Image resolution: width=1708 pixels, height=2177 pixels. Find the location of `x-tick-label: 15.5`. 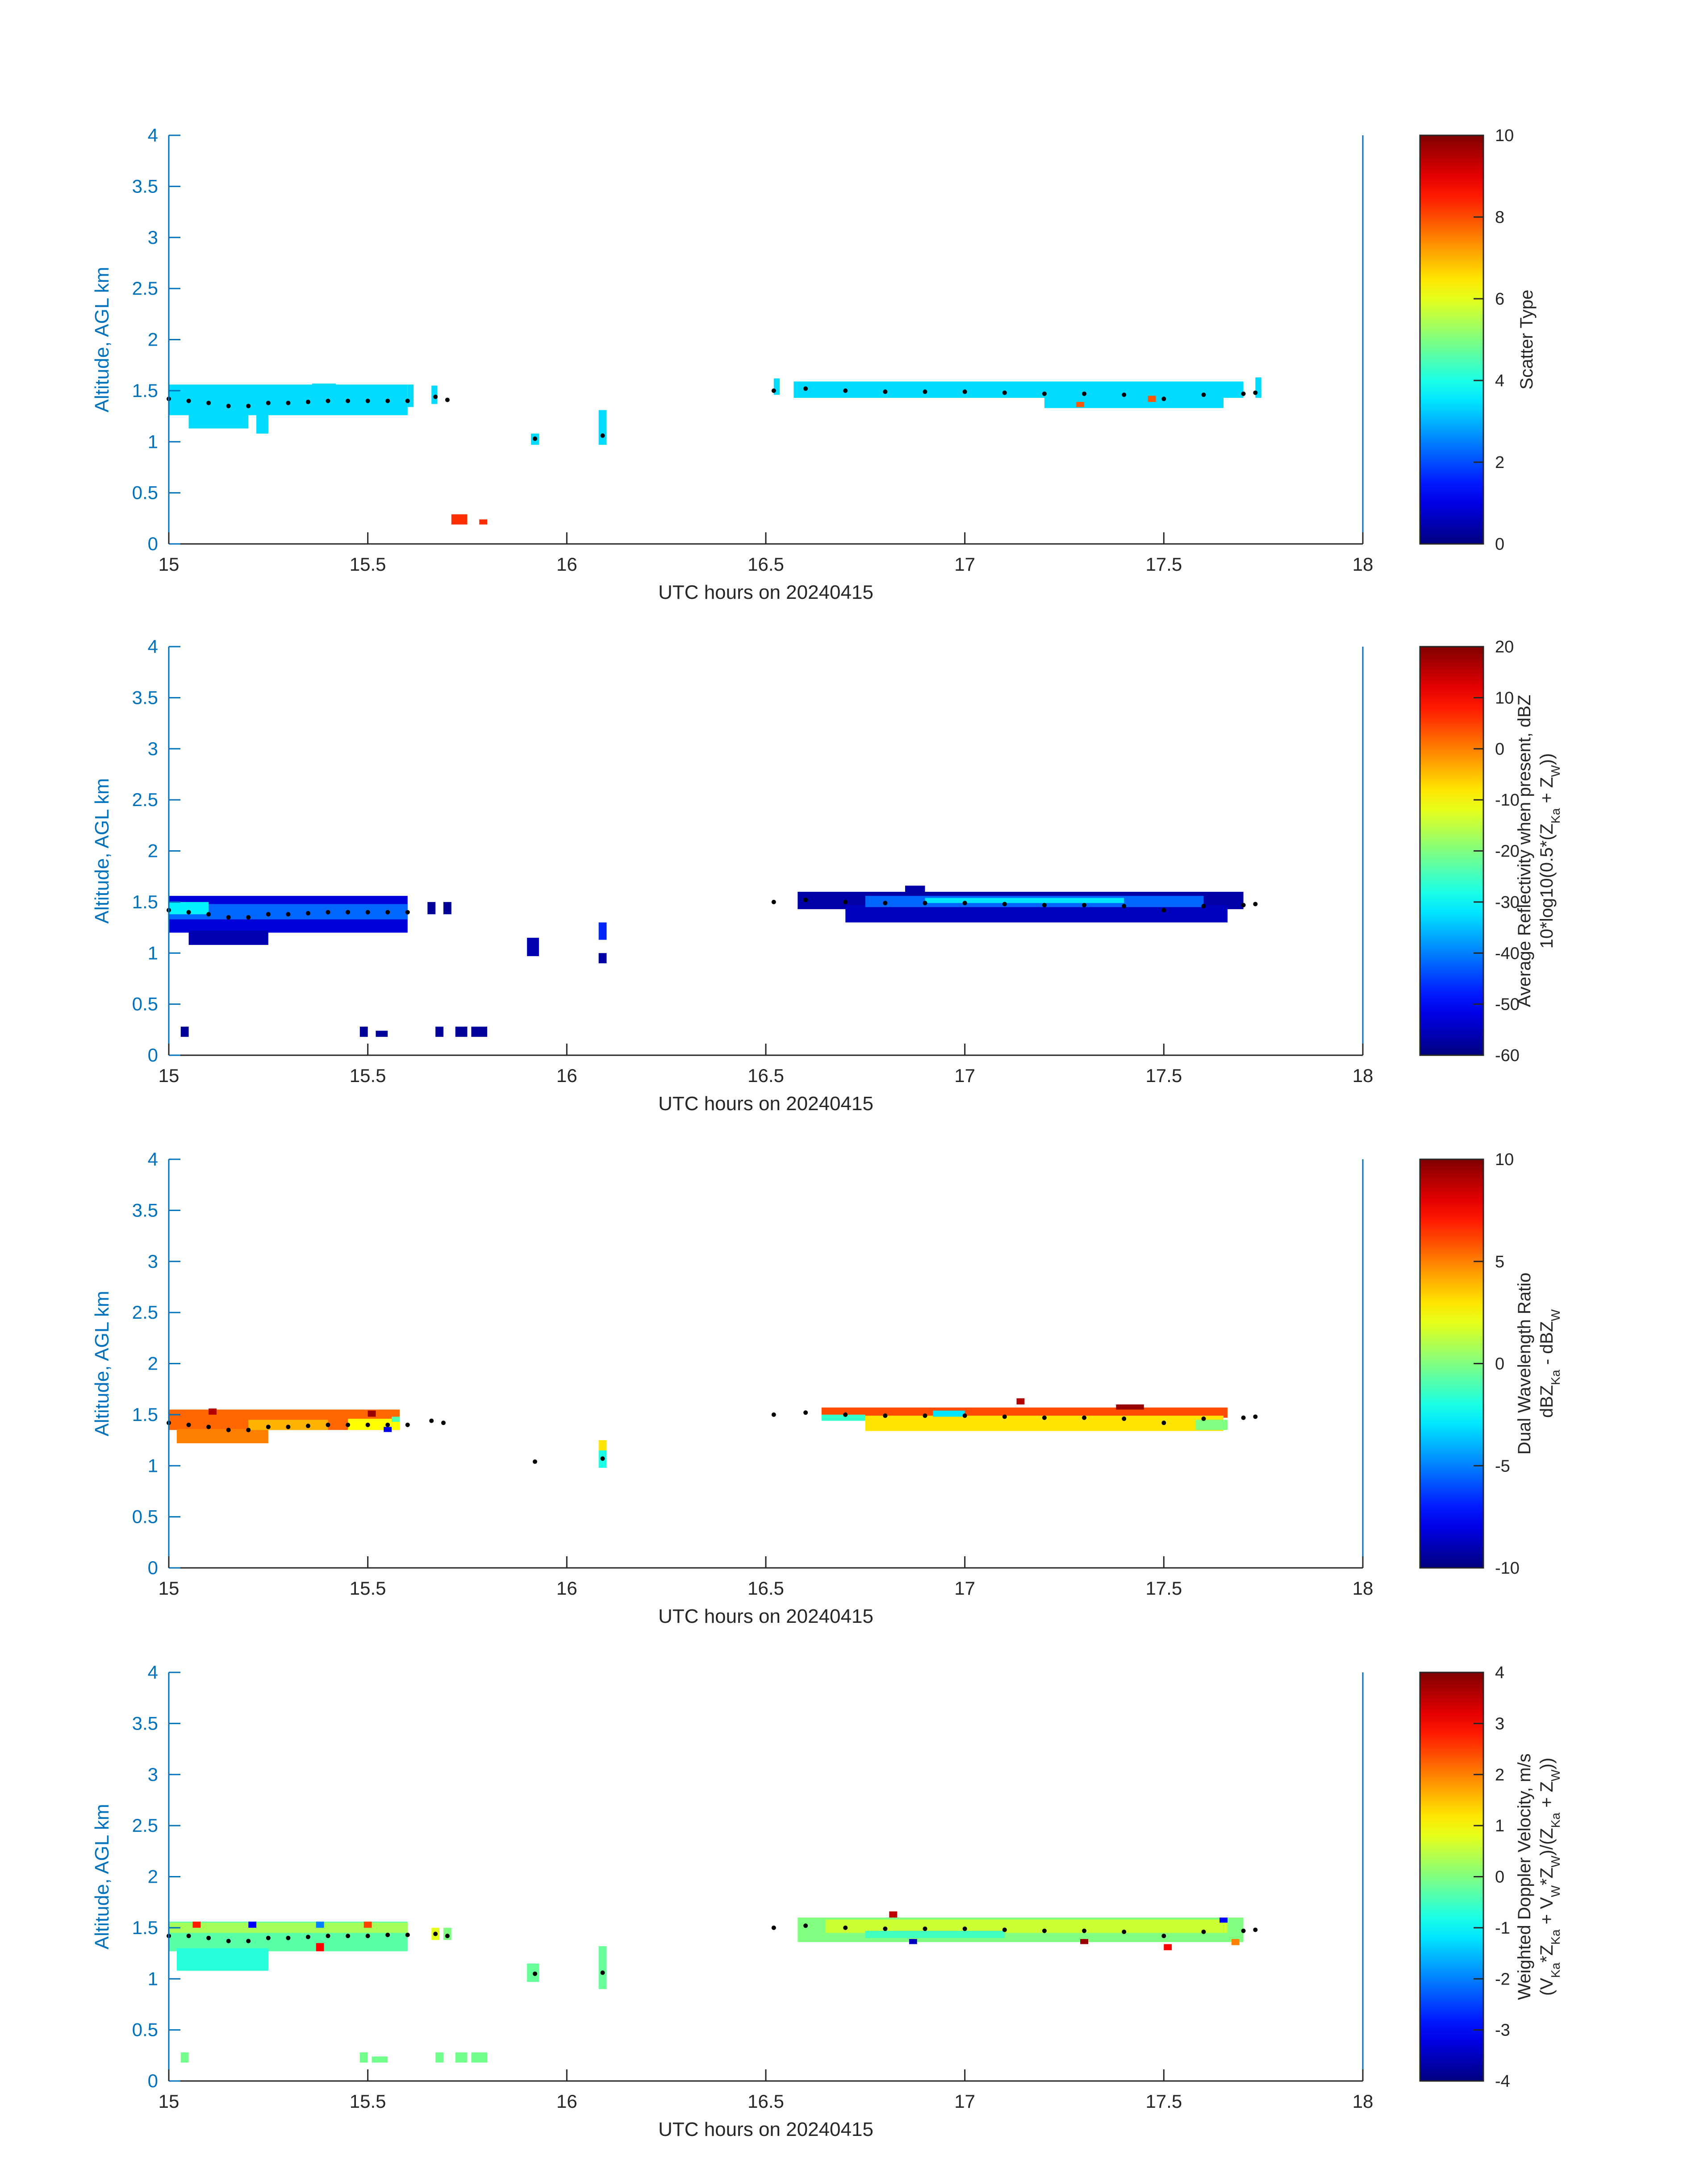

x-tick-label: 15.5 is located at coordinates (368, 564).